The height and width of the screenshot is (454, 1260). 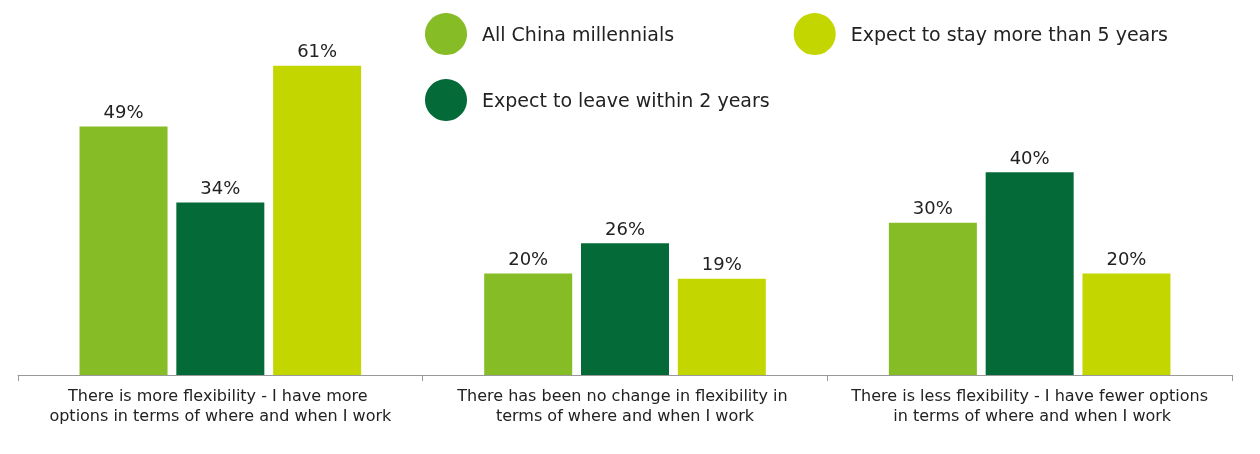 I want to click on legend-label: Expect to leave within 2 years, so click(x=626, y=100).